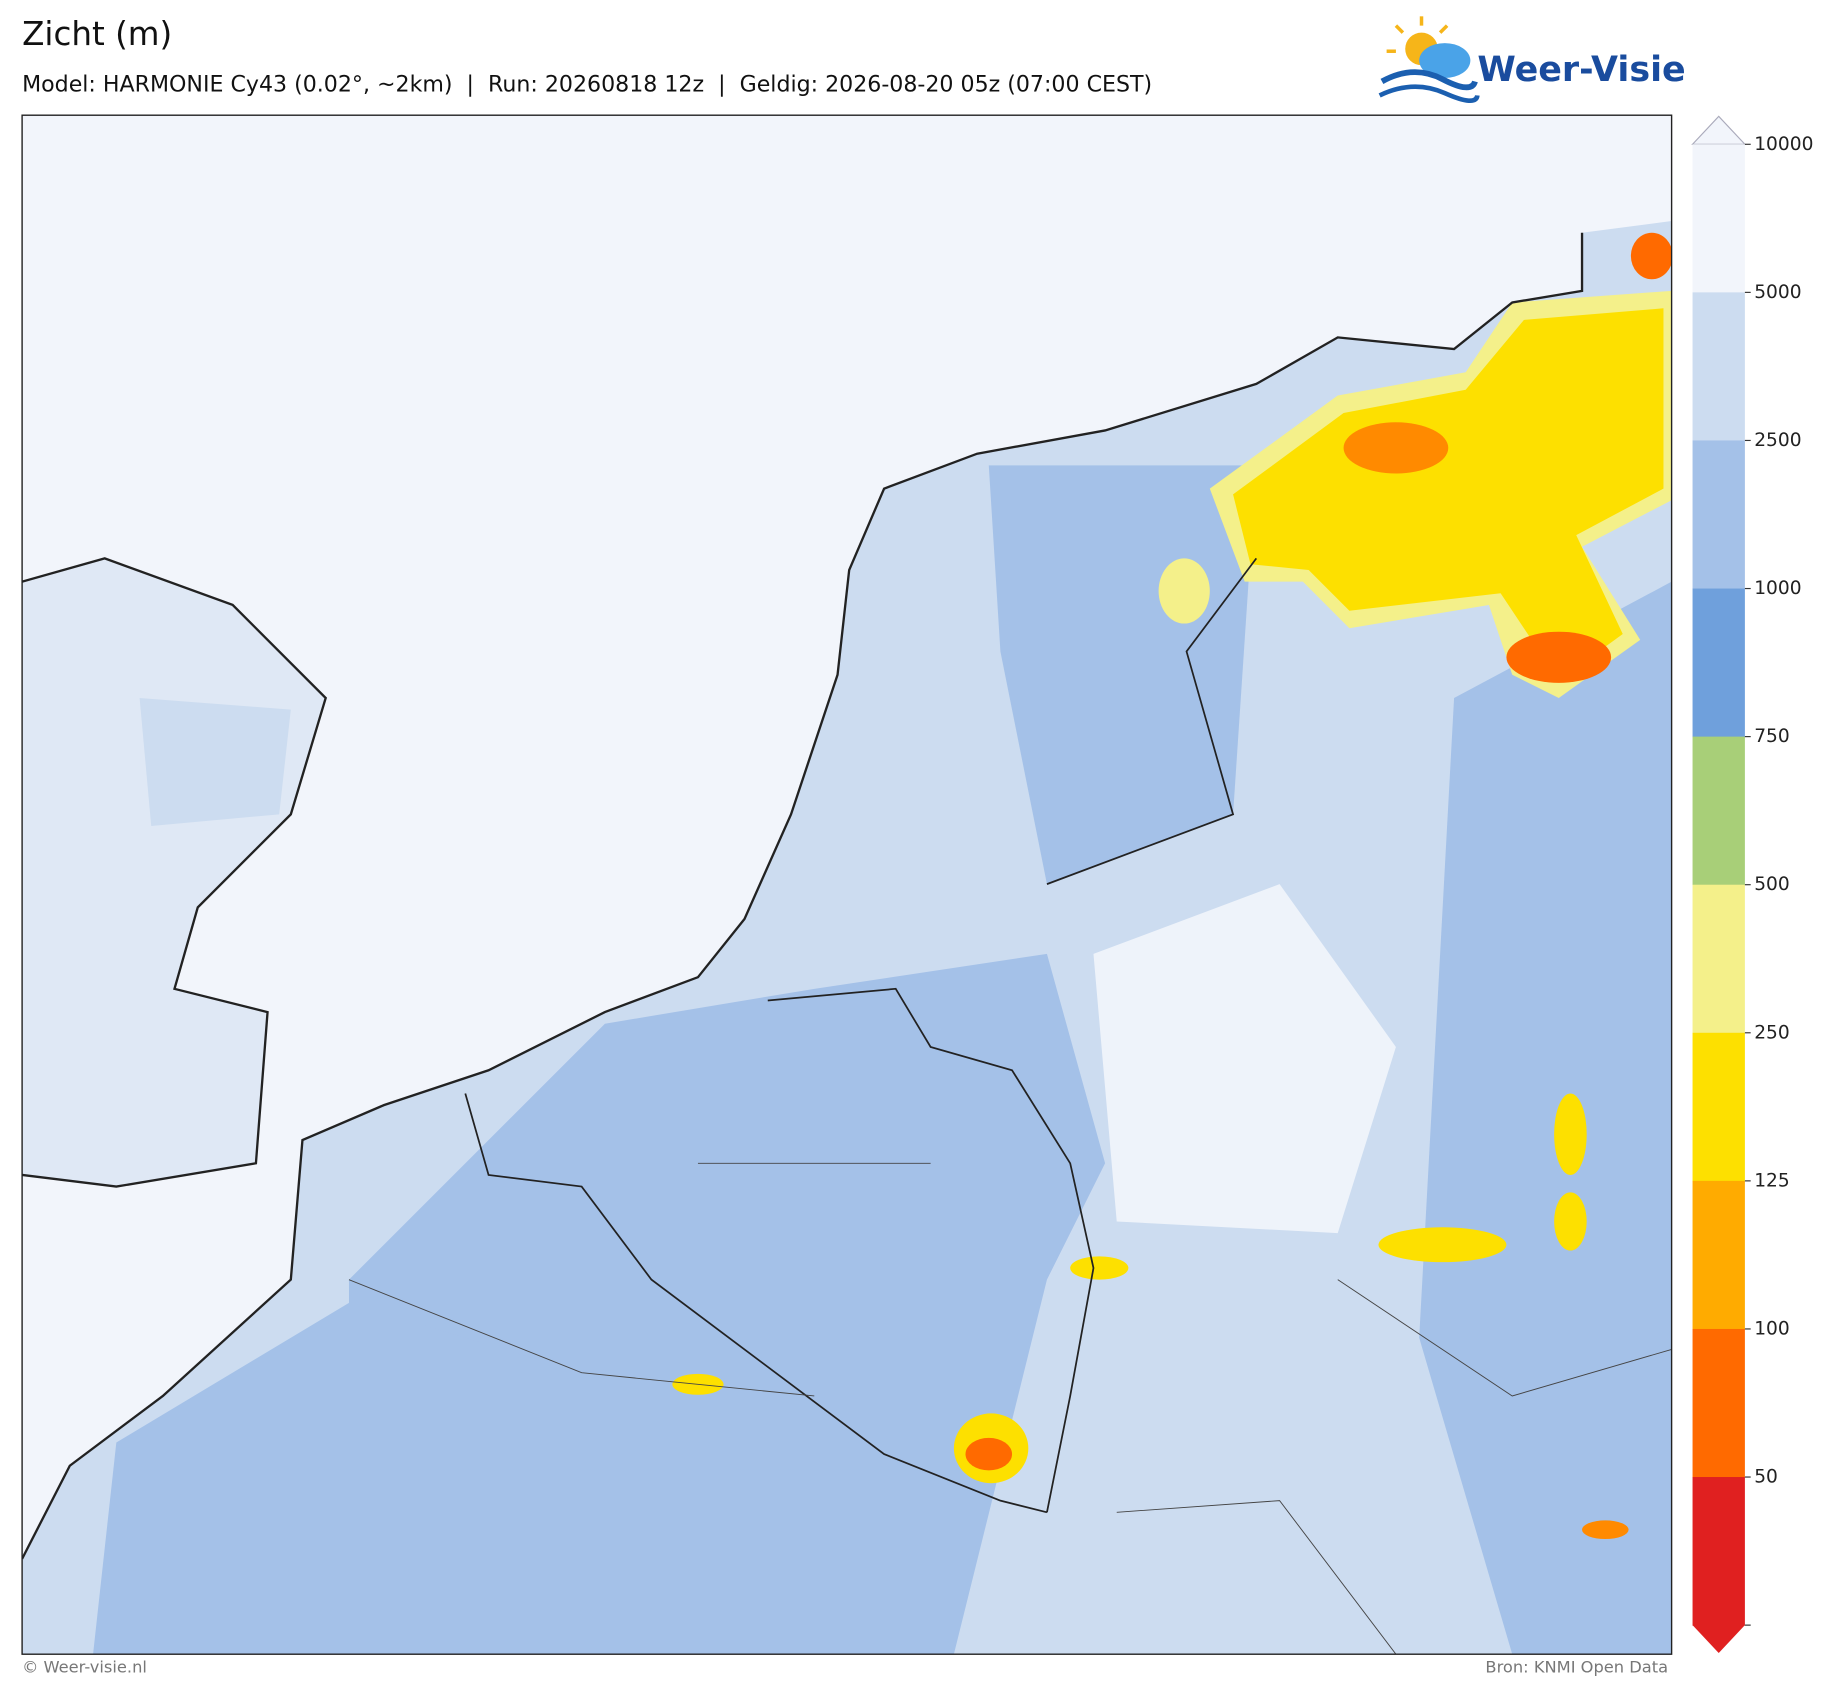 The image size is (1824, 1681). Describe the element at coordinates (1752, 884) in the screenshot. I see `colorbar: 10000 5000 2500 1000 750 500 250 125 100 50` at that location.